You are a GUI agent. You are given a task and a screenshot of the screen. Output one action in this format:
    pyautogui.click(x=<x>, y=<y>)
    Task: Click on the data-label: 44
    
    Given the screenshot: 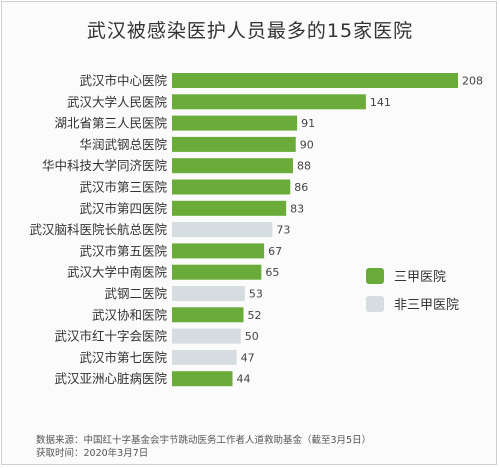 What is the action you would take?
    pyautogui.click(x=244, y=379)
    